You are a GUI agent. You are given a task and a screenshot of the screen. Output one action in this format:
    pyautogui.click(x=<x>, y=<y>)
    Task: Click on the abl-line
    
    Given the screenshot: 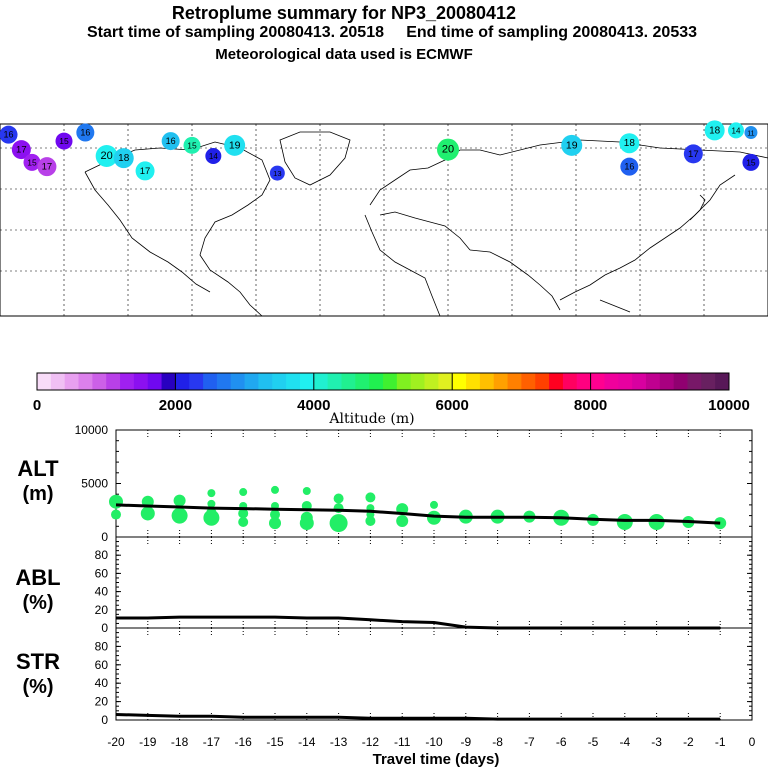 What is the action you would take?
    pyautogui.click(x=418, y=622)
    